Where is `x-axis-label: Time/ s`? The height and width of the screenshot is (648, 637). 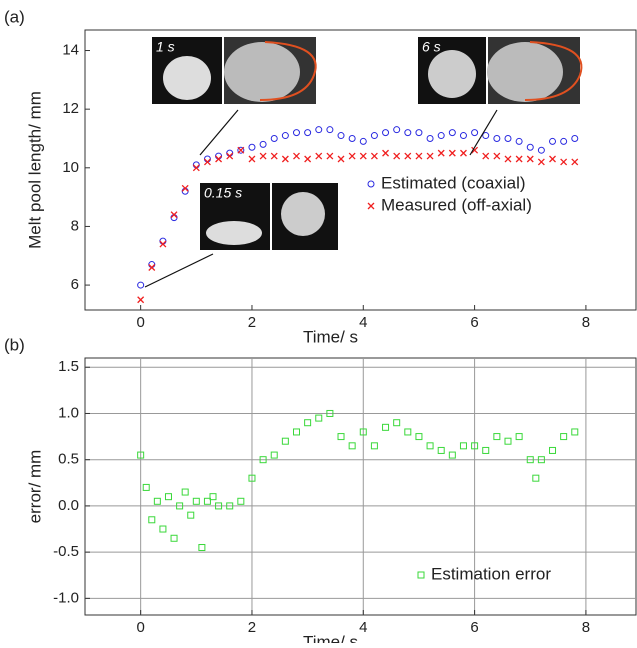 x-axis-label: Time/ s is located at coordinates (330, 637).